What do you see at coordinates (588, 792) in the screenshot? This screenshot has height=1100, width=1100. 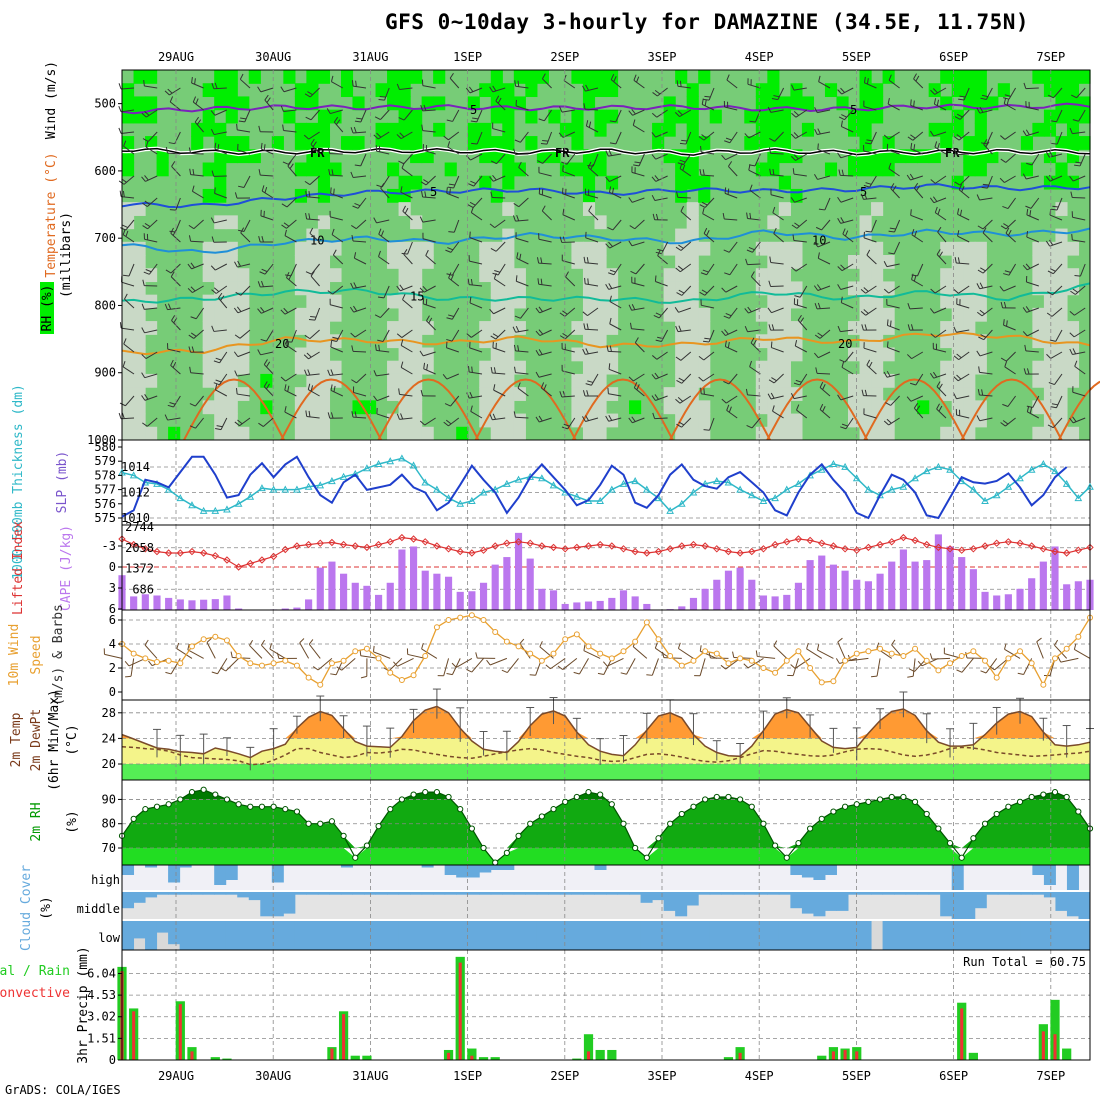 I see `rh-point` at bounding box center [588, 792].